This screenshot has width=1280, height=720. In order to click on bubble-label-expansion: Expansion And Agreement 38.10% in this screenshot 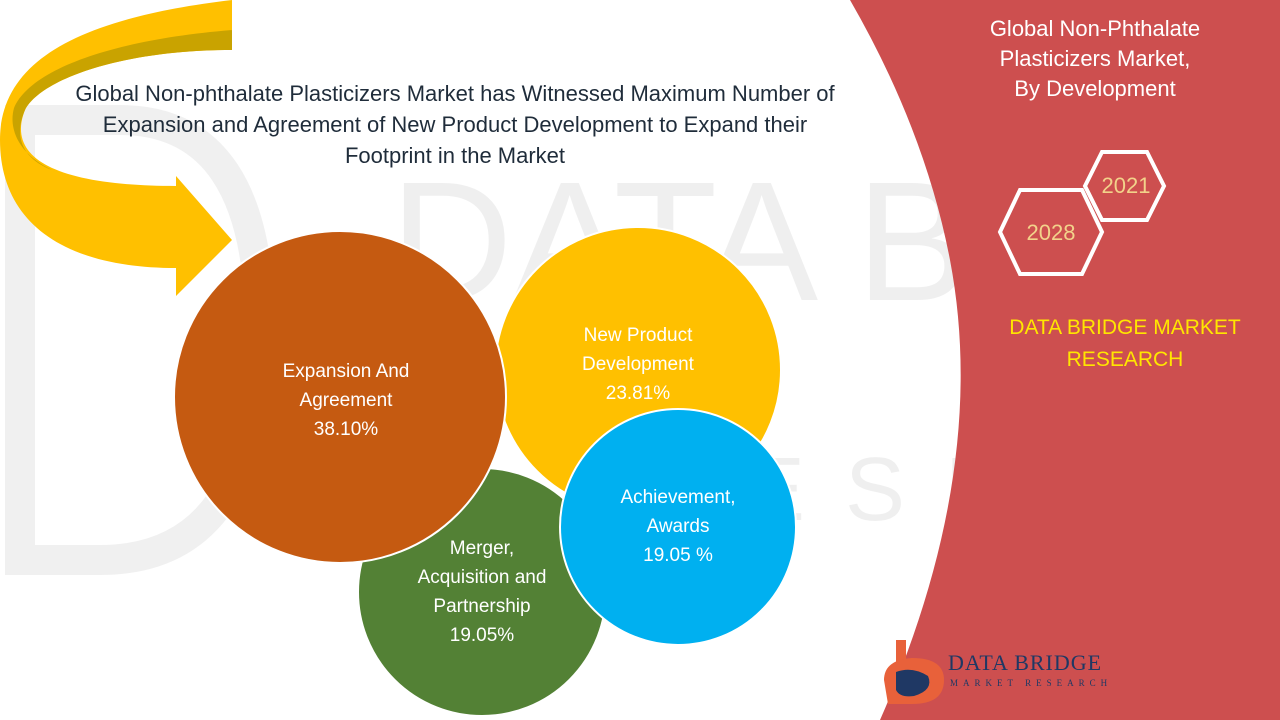, I will do `click(346, 400)`.